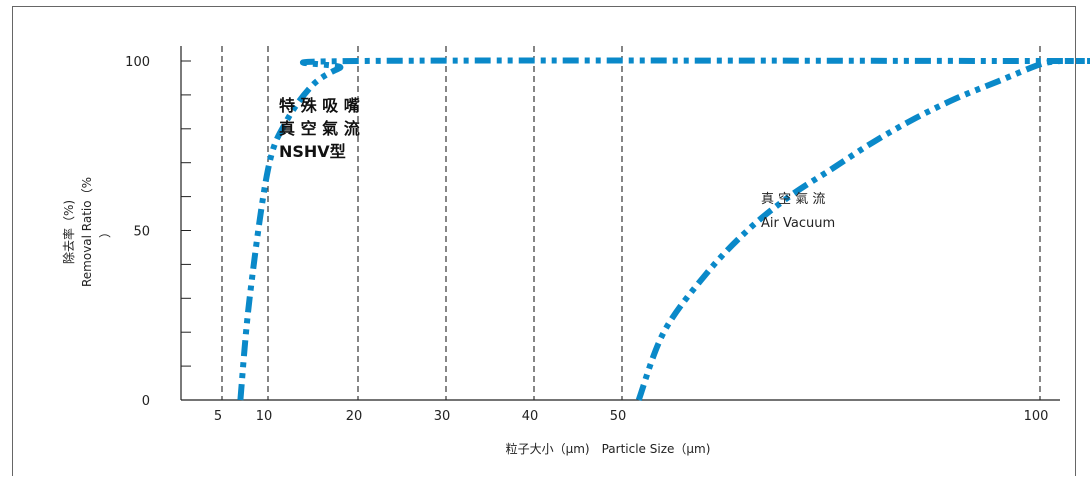 Image resolution: width=1090 pixels, height=478 pixels. I want to click on x-tick-label: 100, so click(1036, 416).